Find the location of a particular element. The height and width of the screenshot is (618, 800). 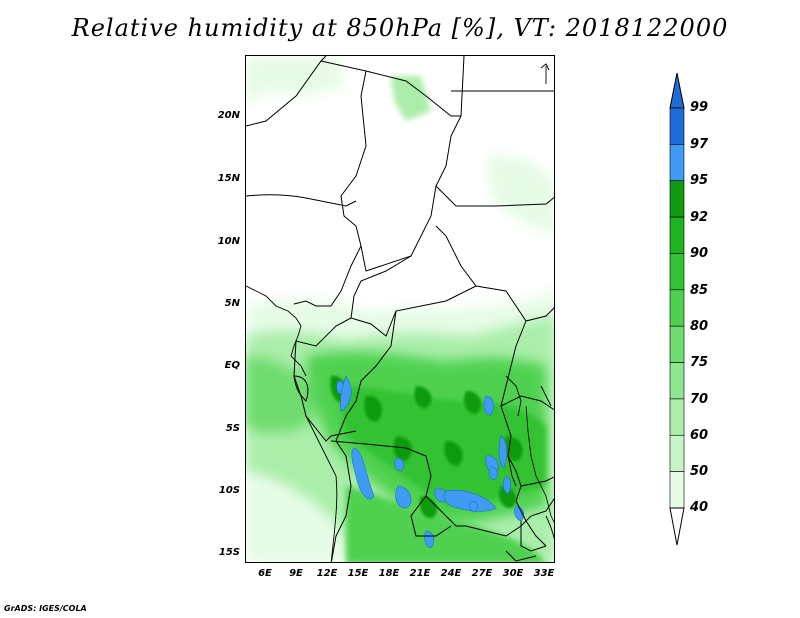

lat-label: 15N is located at coordinates (228, 178).